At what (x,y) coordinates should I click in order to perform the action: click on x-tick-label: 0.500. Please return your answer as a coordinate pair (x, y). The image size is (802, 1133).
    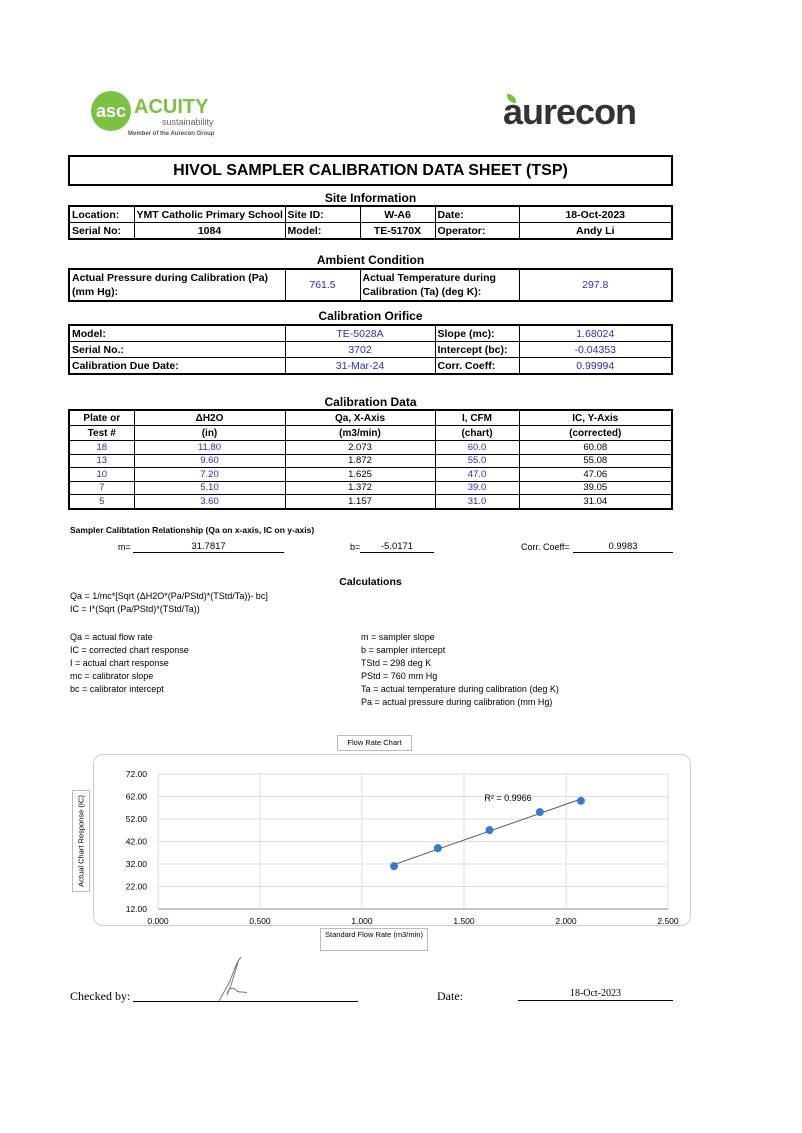
    Looking at the image, I should click on (260, 921).